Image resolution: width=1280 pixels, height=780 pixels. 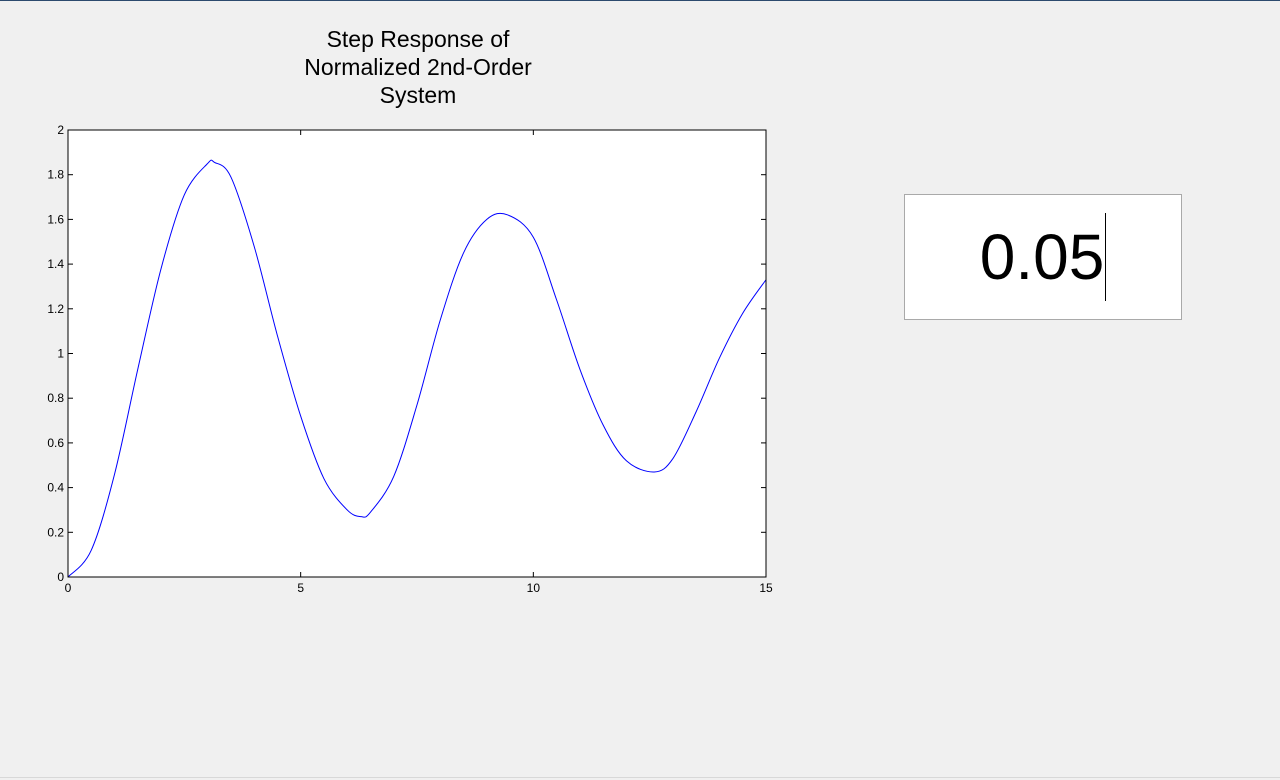 I want to click on x-tick-label: 0, so click(x=68, y=588).